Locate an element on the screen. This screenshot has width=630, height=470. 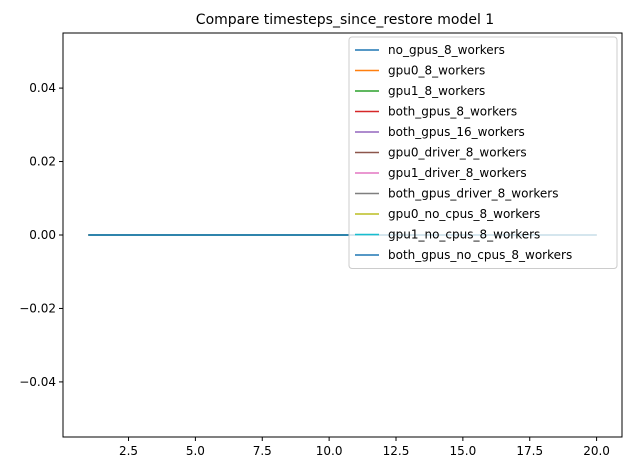
legend-label: gpu0_8_workers is located at coordinates (436, 71).